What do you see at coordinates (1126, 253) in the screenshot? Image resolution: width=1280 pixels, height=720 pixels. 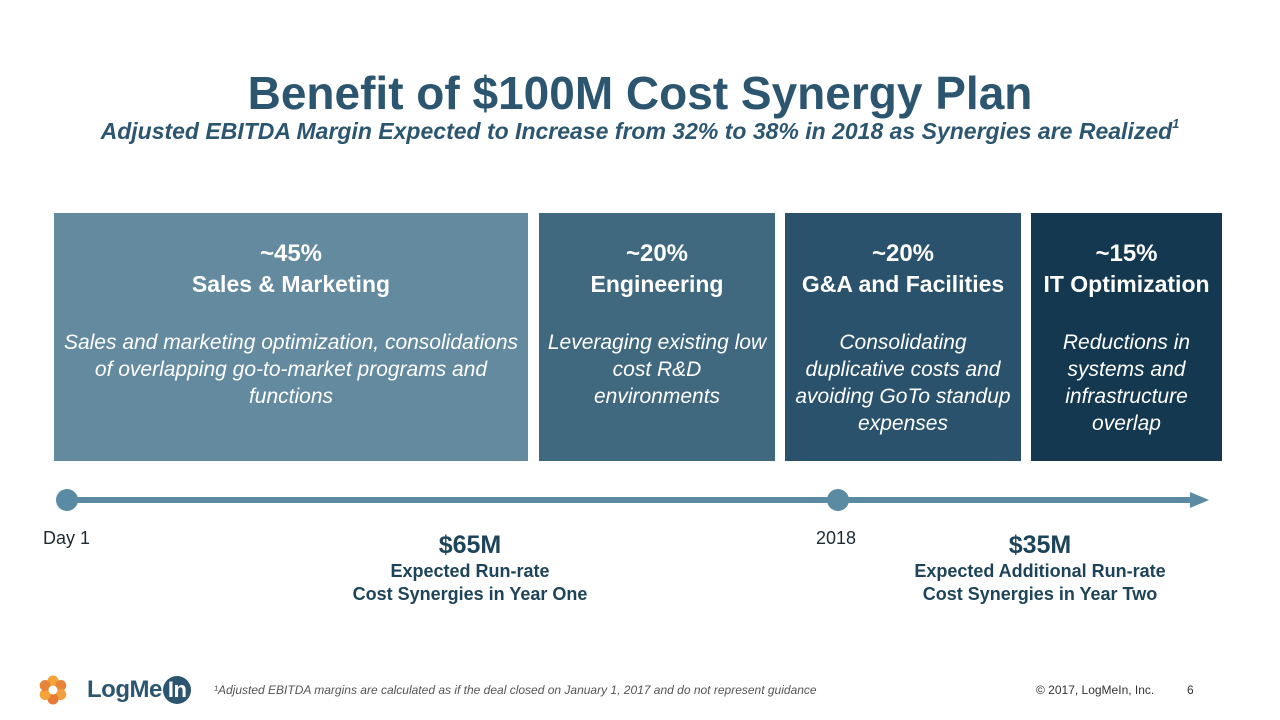 I see `category-percent: ~15%` at bounding box center [1126, 253].